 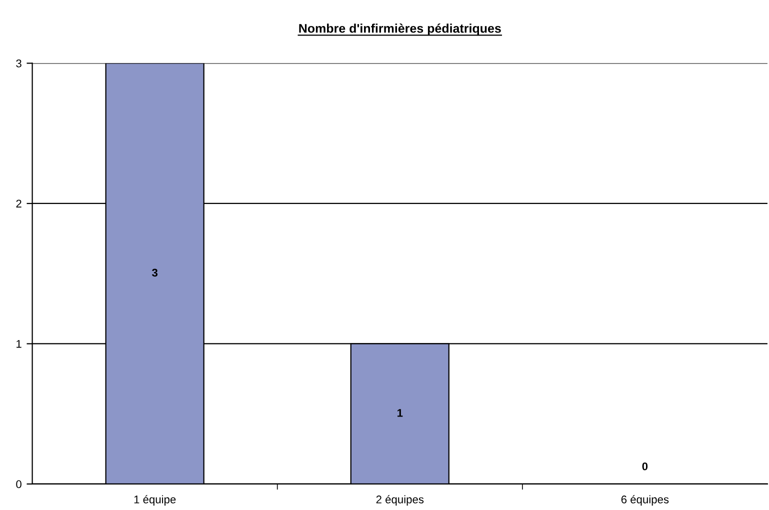 I want to click on y-tick-label: 1, so click(x=19, y=344).